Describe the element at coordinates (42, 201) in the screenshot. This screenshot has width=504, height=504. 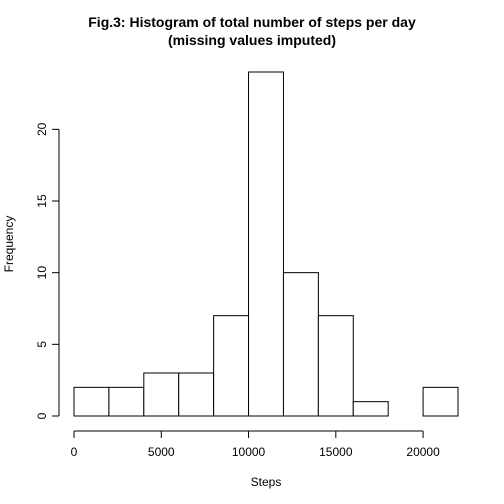
I see `y-tick-label: 15` at that location.